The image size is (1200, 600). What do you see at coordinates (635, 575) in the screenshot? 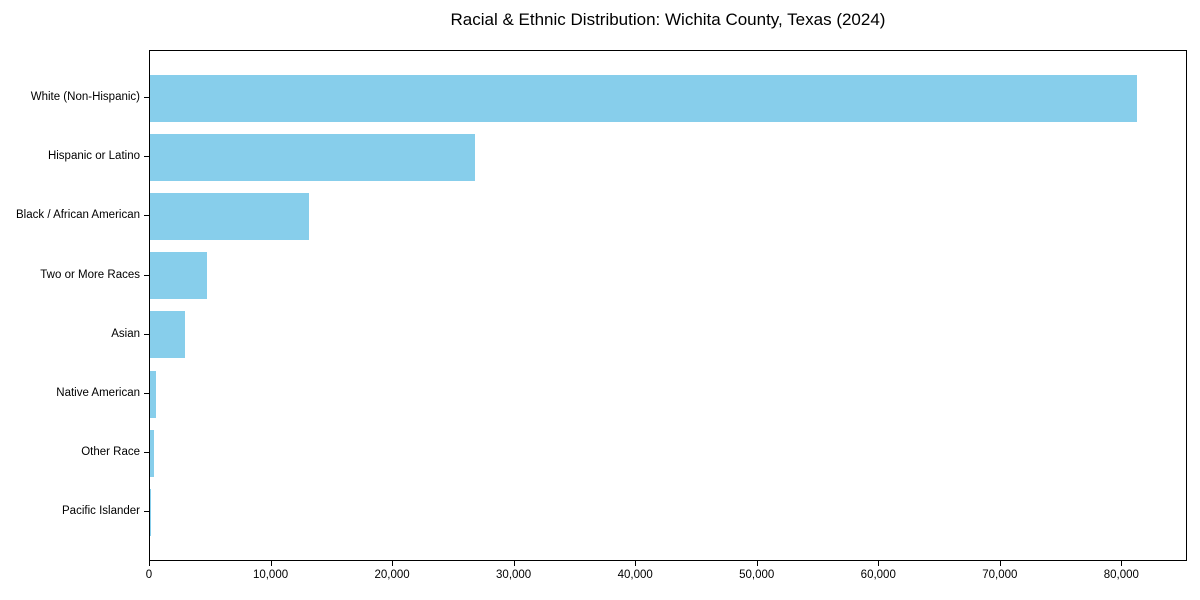
I see `x-tick-label: 40,000` at bounding box center [635, 575].